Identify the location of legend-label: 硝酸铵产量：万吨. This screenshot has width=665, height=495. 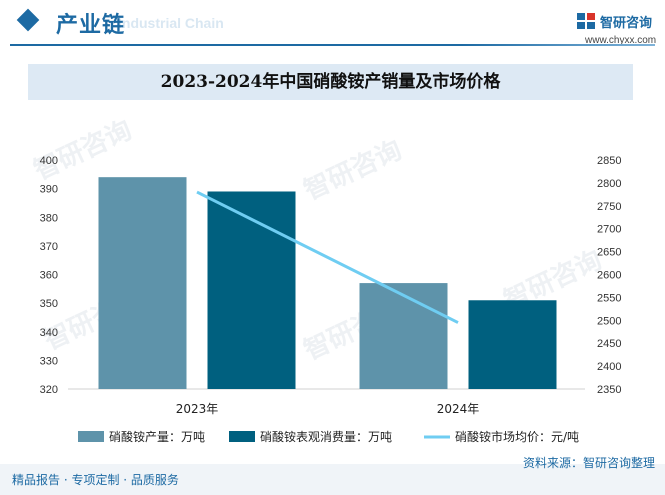
(157, 436).